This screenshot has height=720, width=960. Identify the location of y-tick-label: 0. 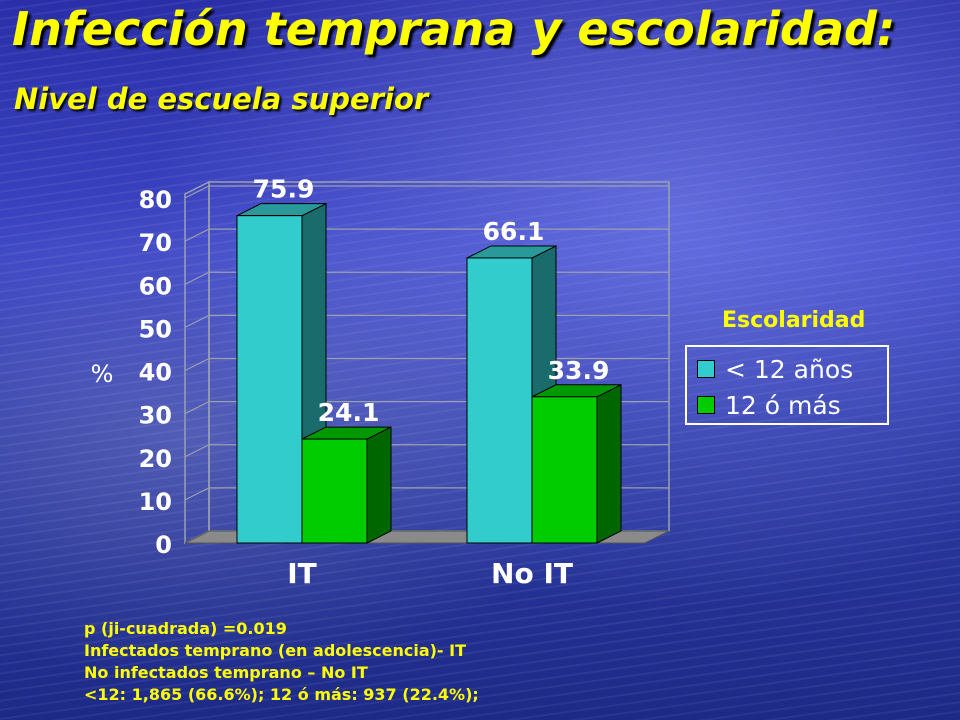
(163, 545).